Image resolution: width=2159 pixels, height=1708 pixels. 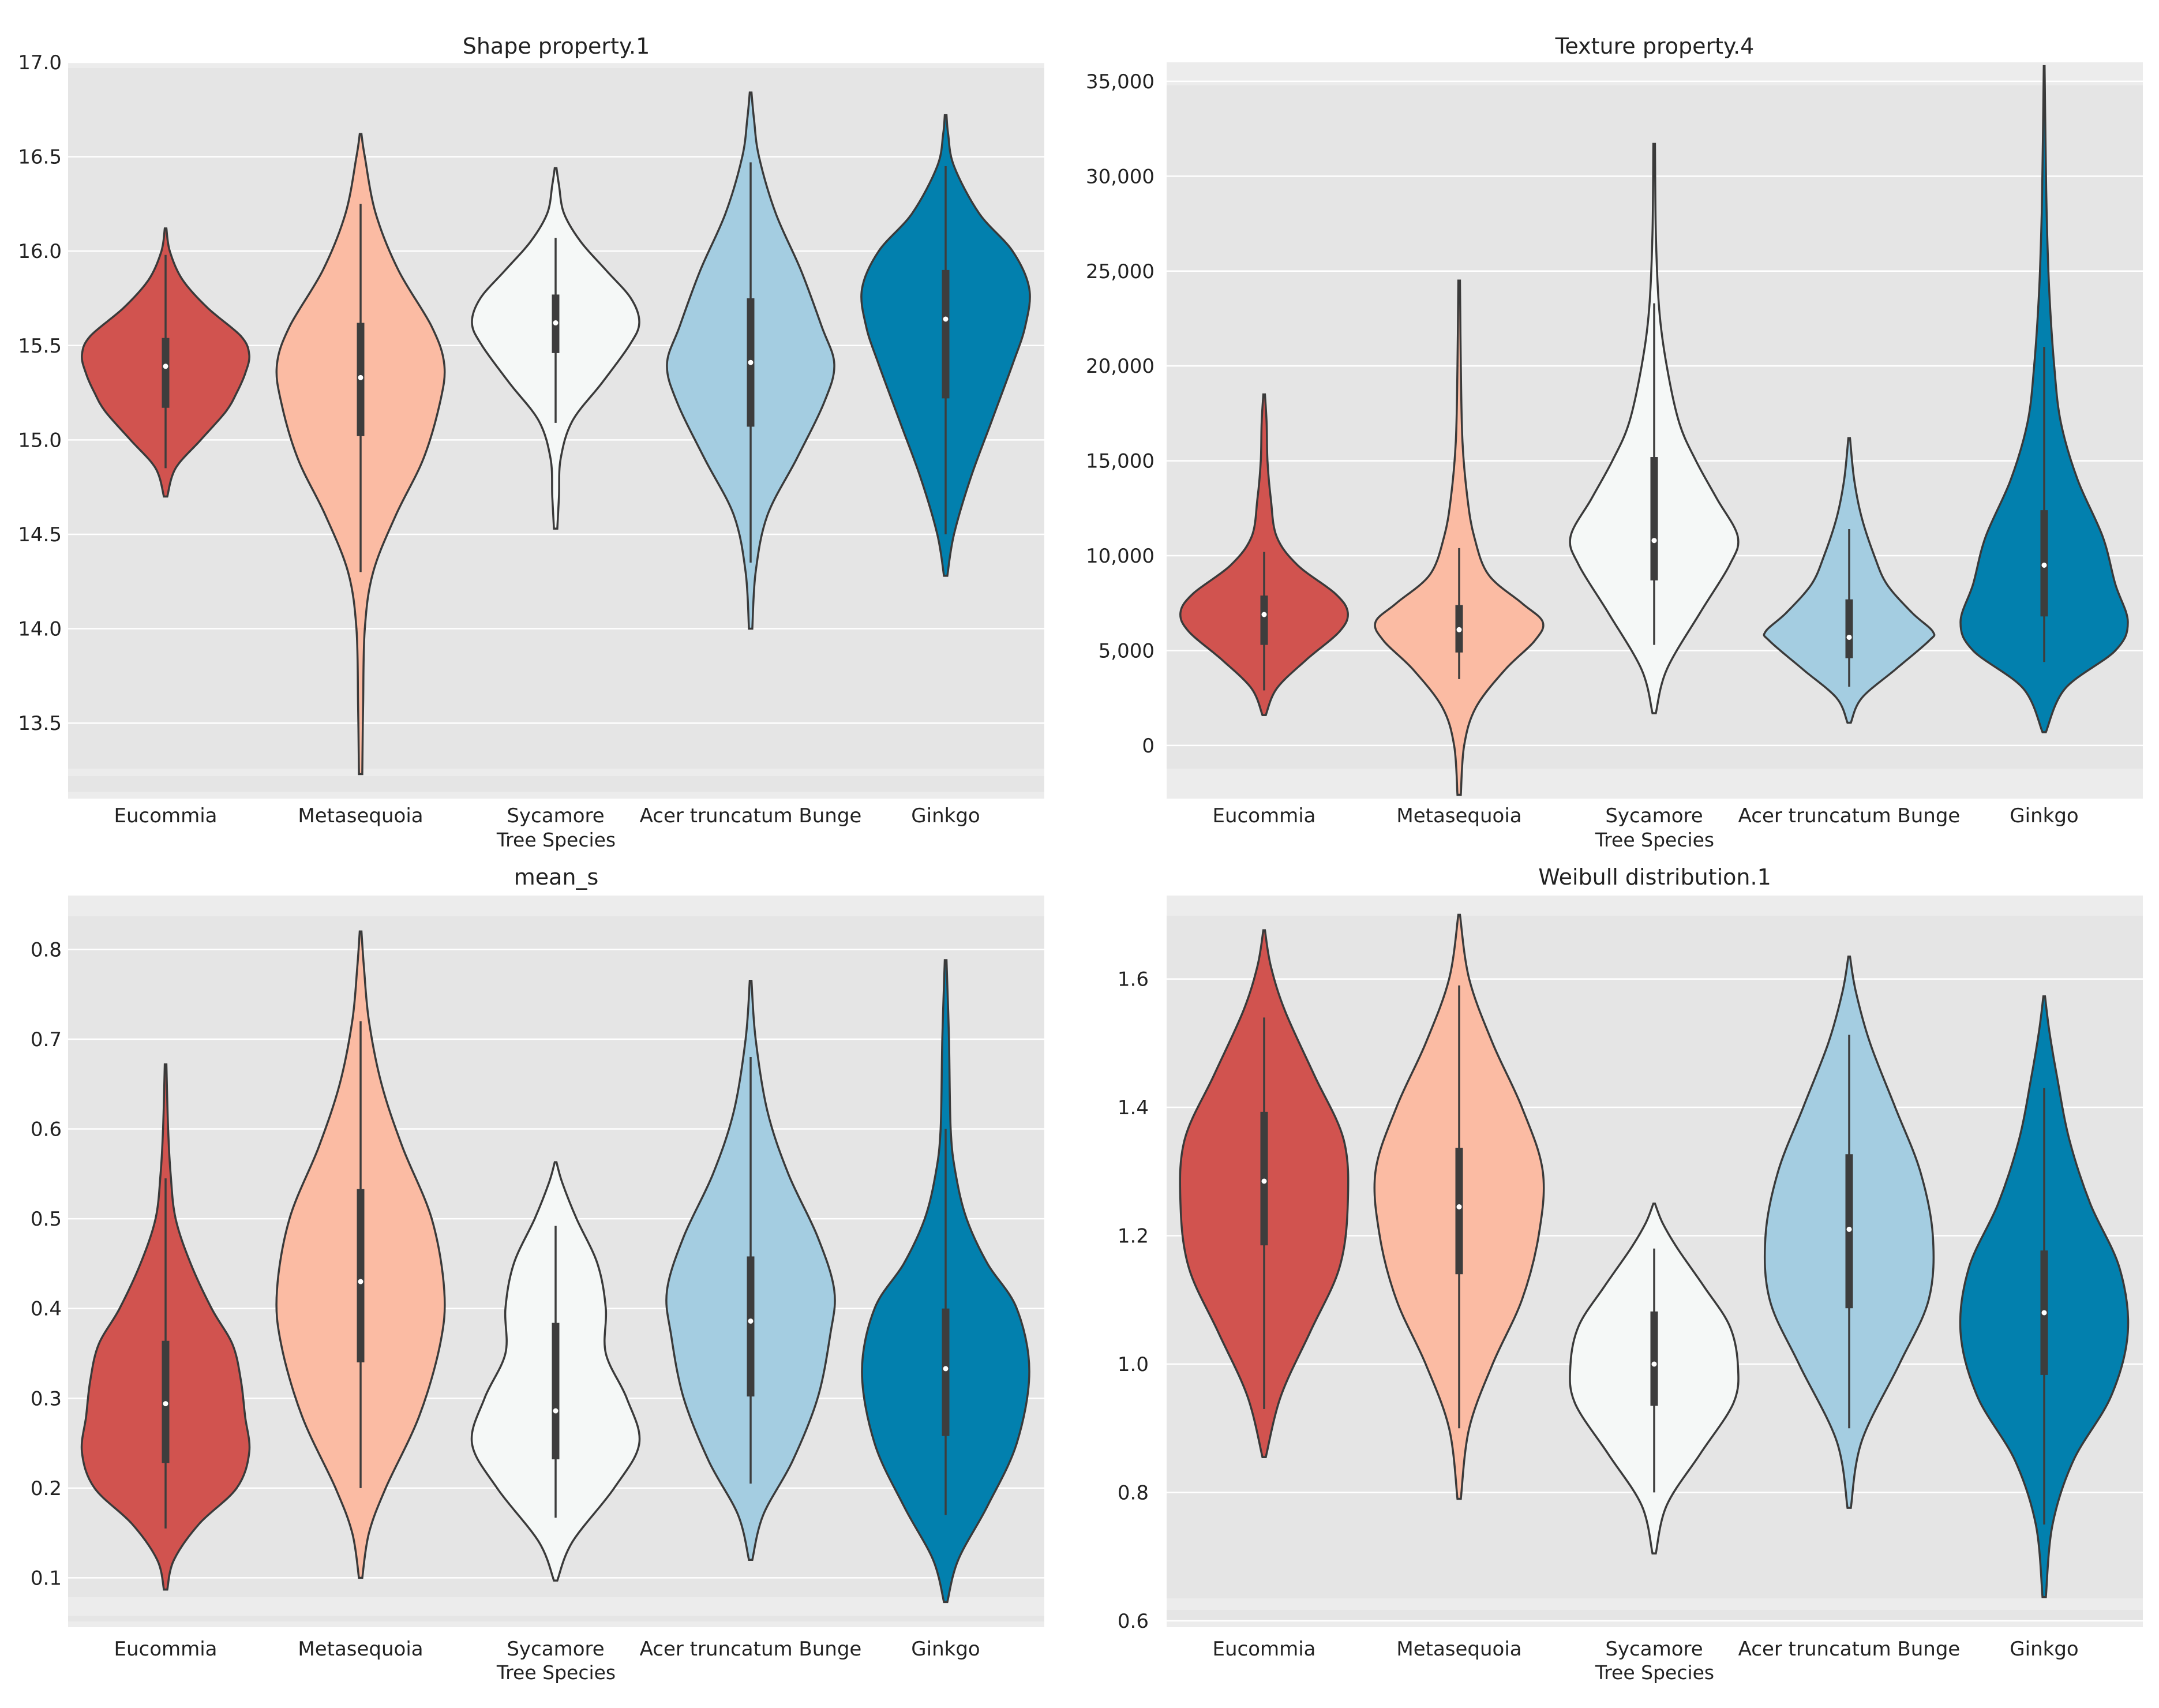 What do you see at coordinates (46, 1578) in the screenshot?
I see `y-tick-label: 0.1` at bounding box center [46, 1578].